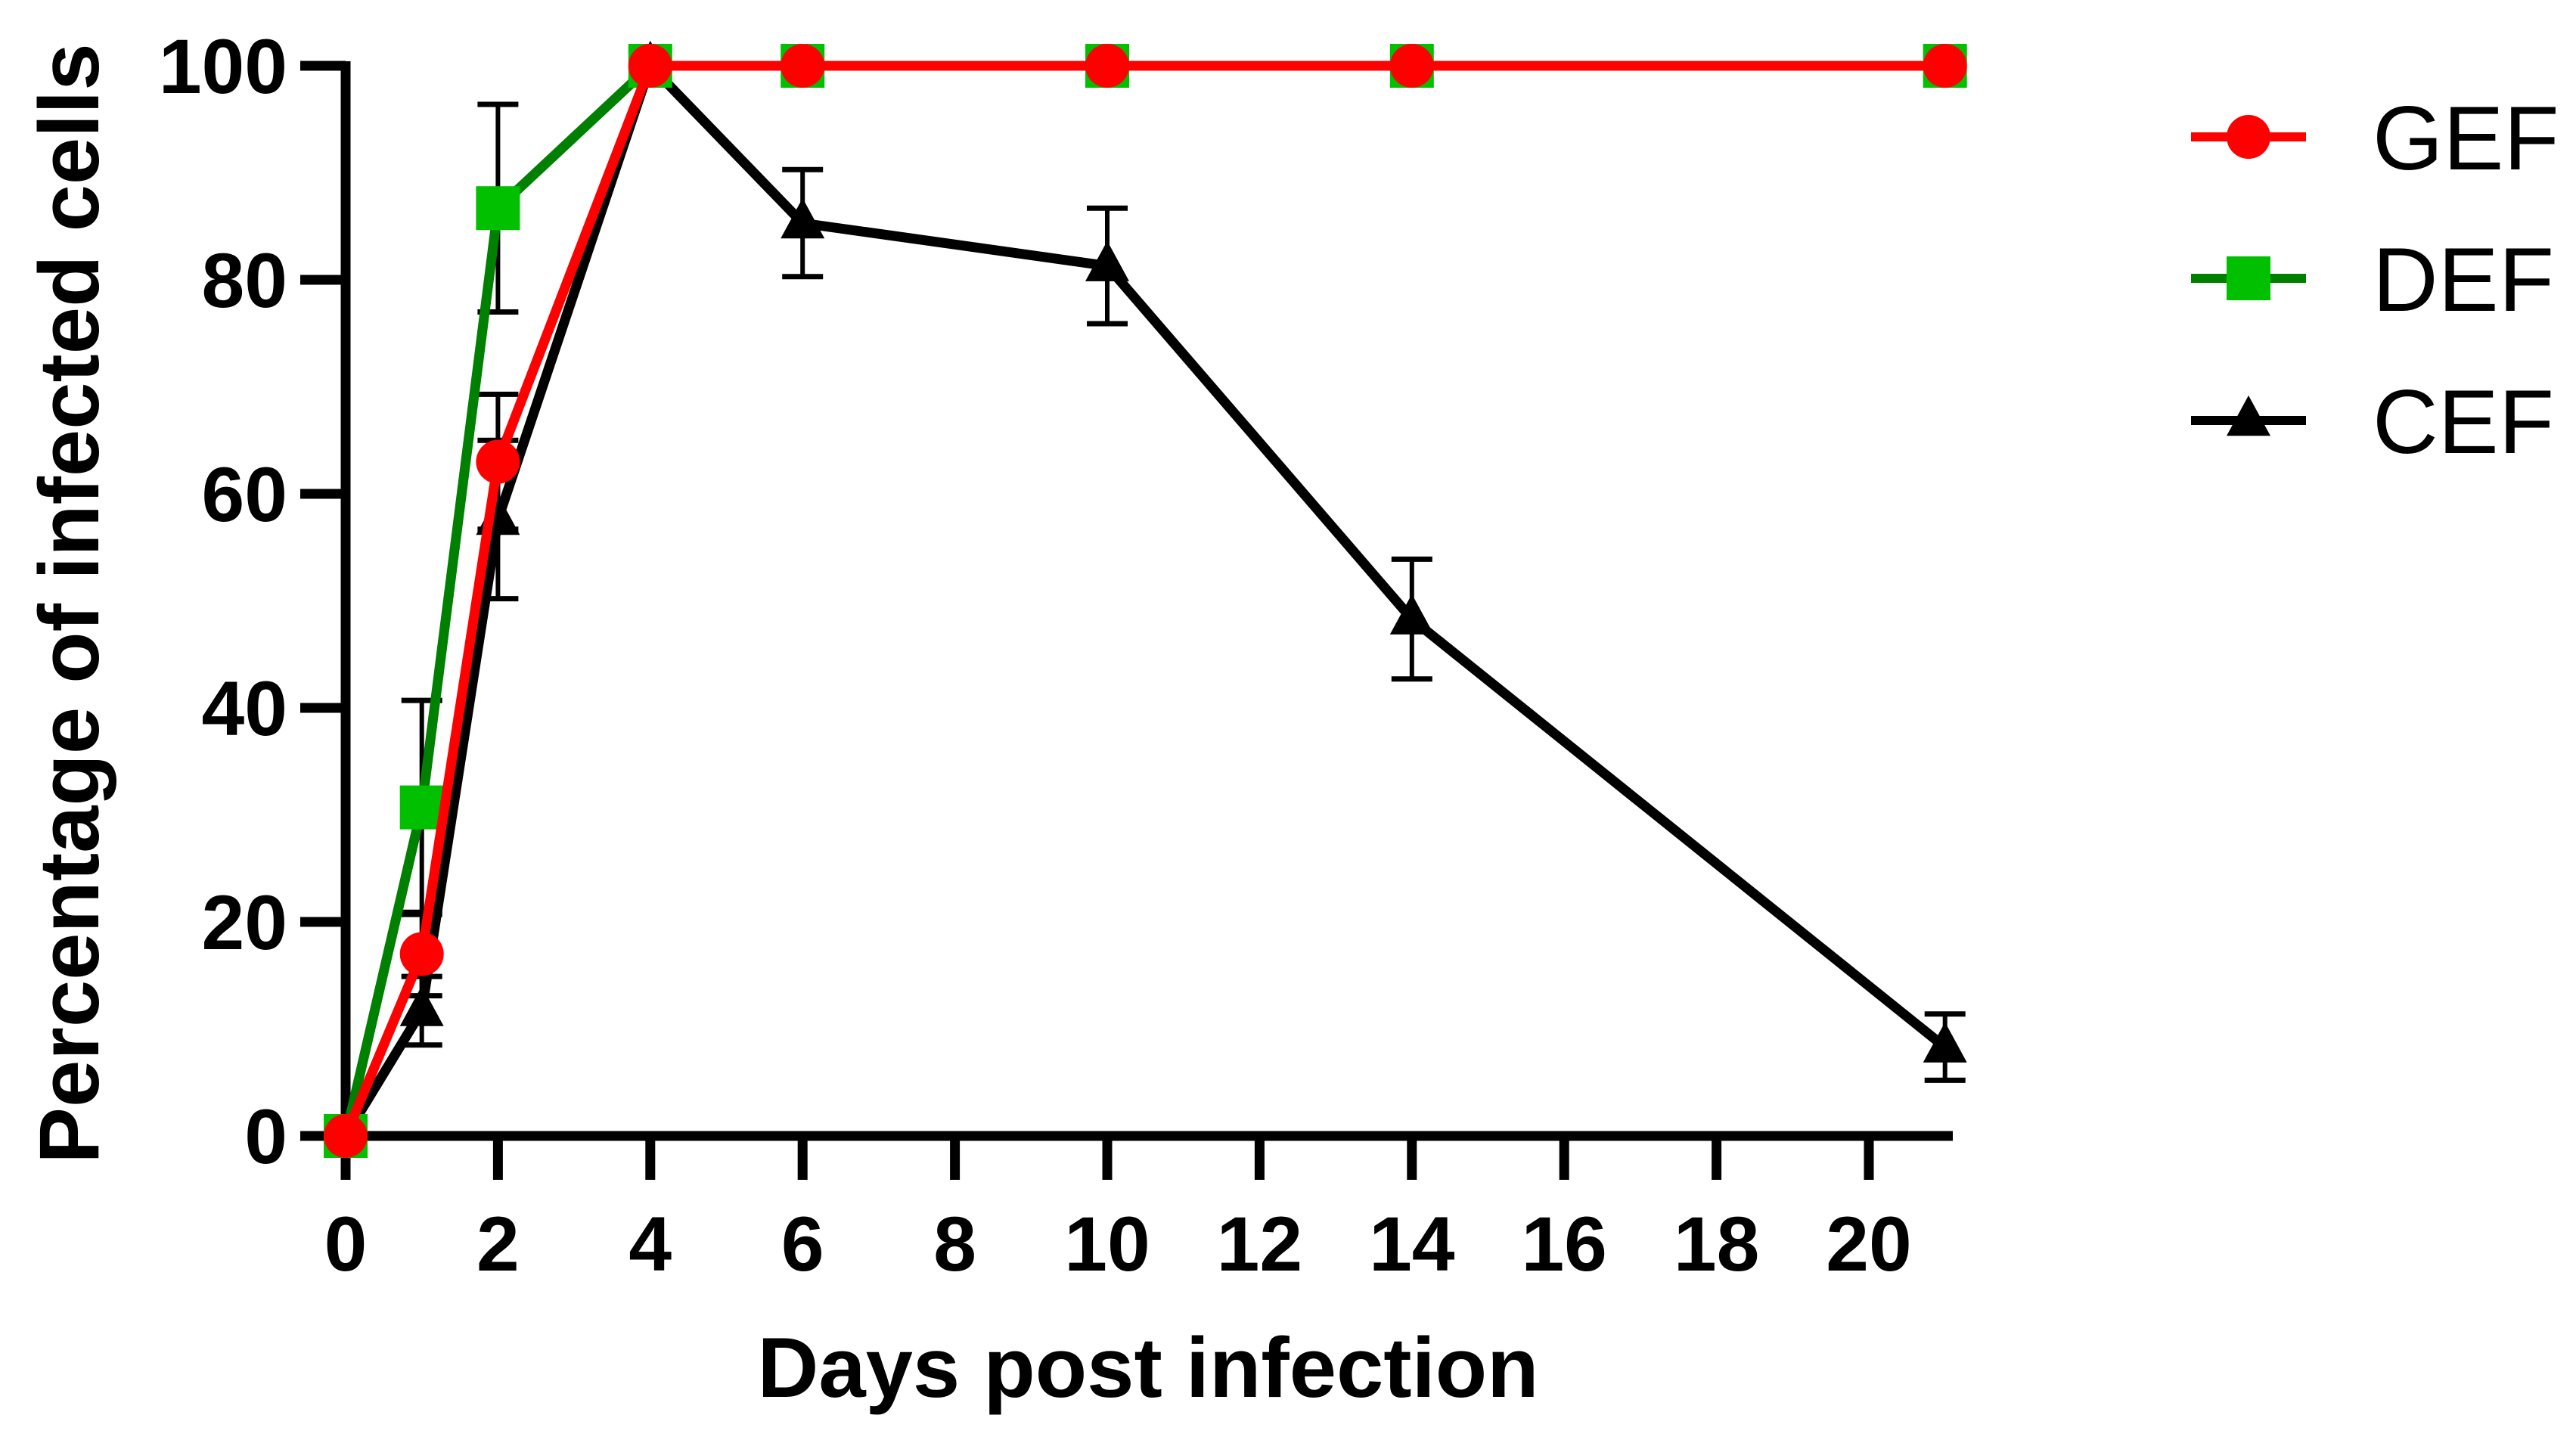 The image size is (2576, 1443). Describe the element at coordinates (1412, 1244) in the screenshot. I see `x-tick-label: 14` at that location.